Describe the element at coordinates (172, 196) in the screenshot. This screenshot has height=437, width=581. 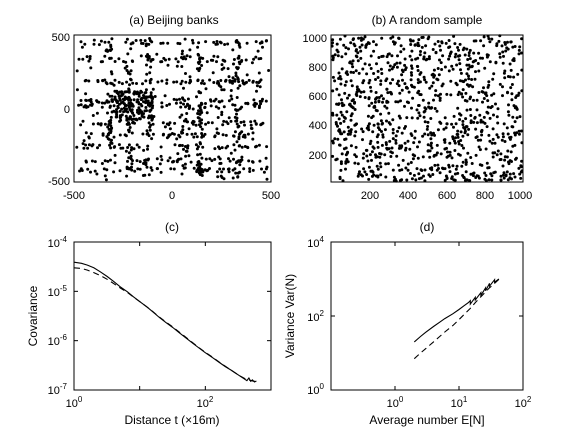
I see `panel-a-xtick: 0` at that location.